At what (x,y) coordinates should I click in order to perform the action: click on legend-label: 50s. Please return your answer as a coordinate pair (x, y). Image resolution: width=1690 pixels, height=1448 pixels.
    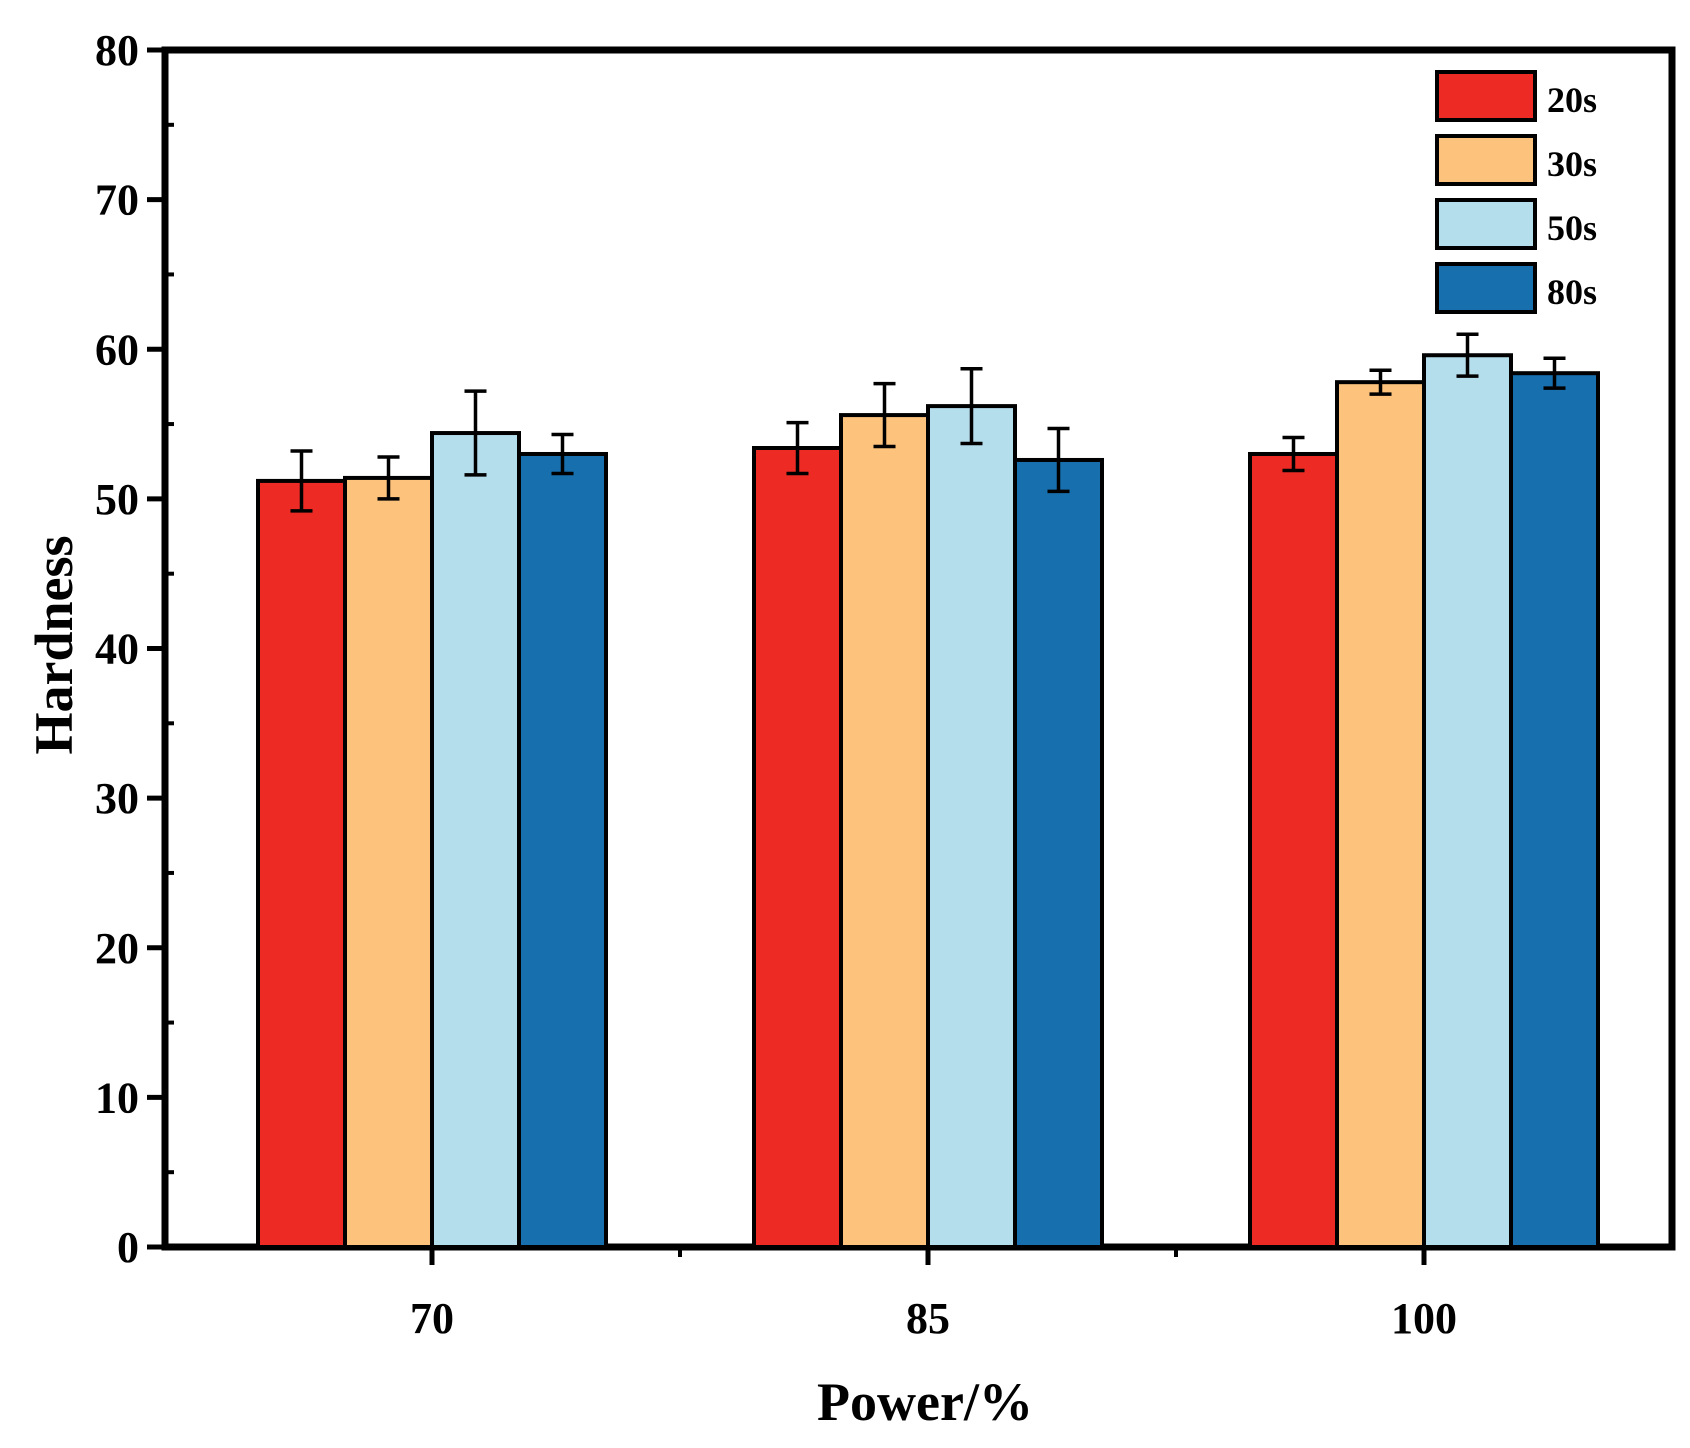
    Looking at the image, I should click on (1572, 228).